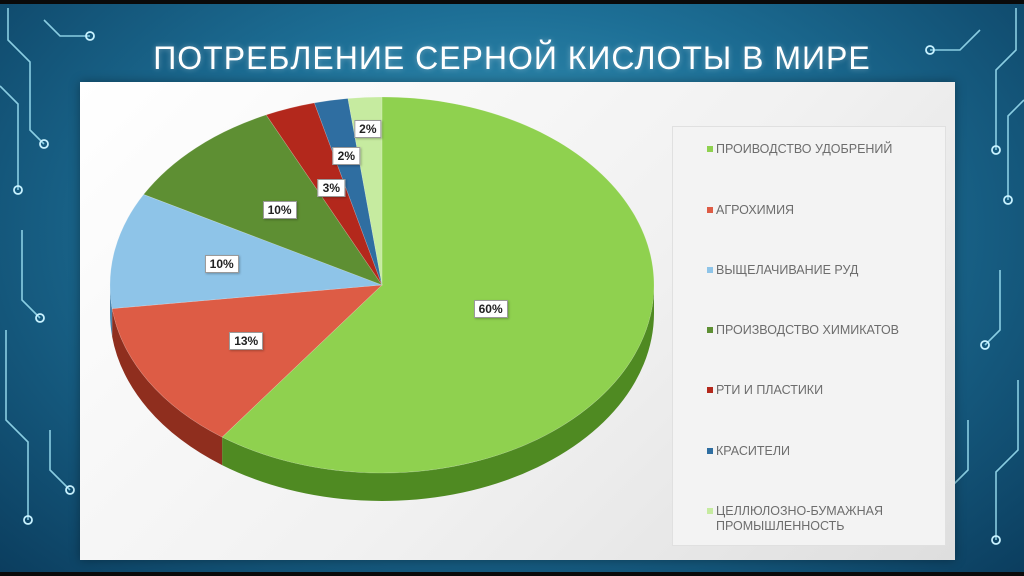 This screenshot has width=1024, height=576. I want to click on data-label-1: 60%, so click(490, 309).